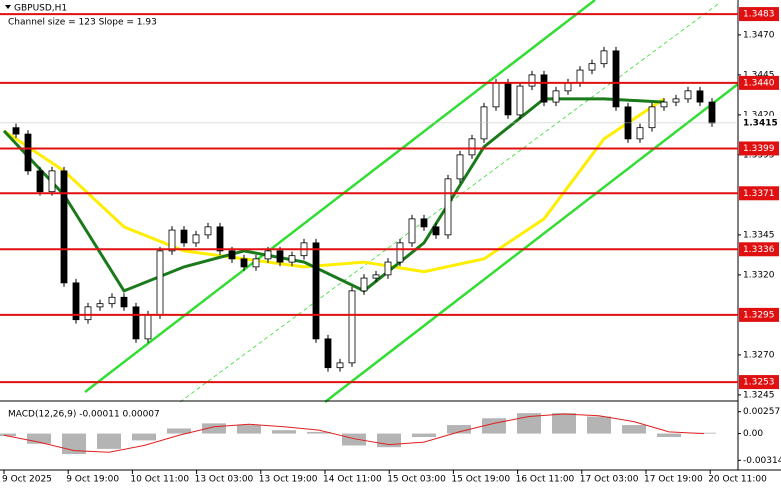  I want to click on x-tick-label: 9 Oct 2025, so click(27, 480).